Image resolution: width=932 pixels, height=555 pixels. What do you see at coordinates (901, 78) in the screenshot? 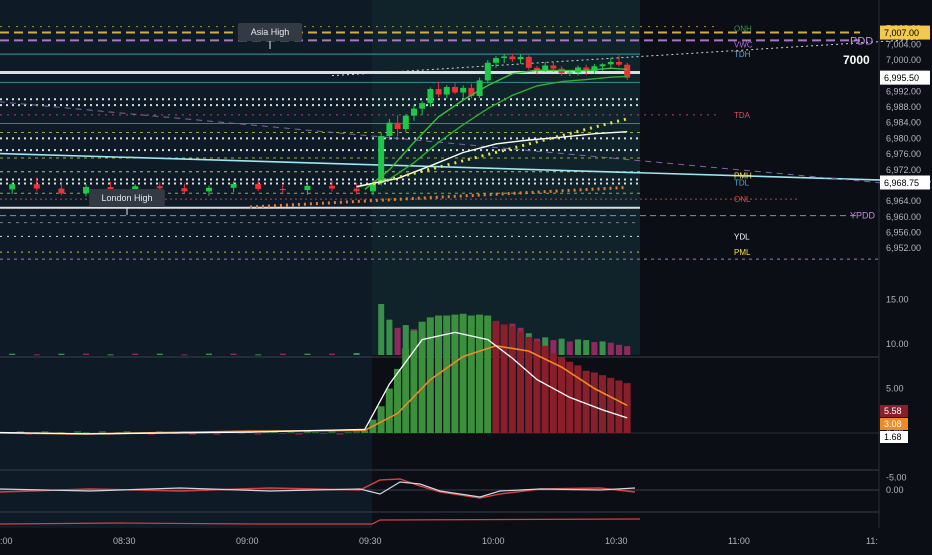
I see `price-badge-label: 6,995.50` at bounding box center [901, 78].